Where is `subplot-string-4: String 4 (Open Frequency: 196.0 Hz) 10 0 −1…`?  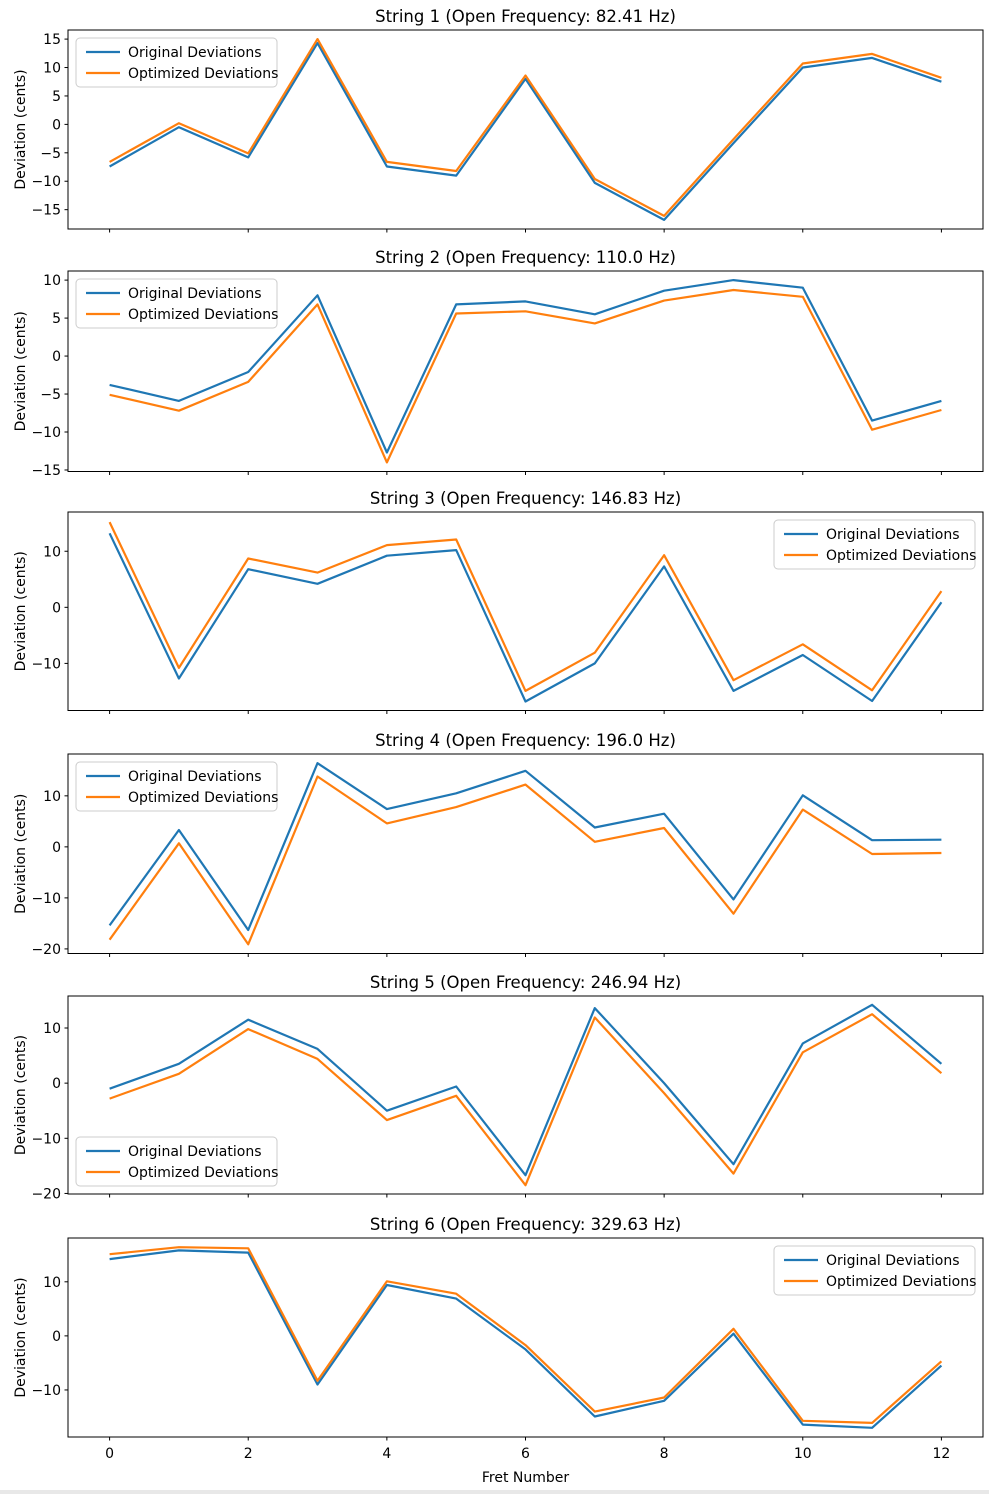
subplot-string-4: String 4 (Open Frequency: 196.0 Hz) 10 0 −1… is located at coordinates (498, 844).